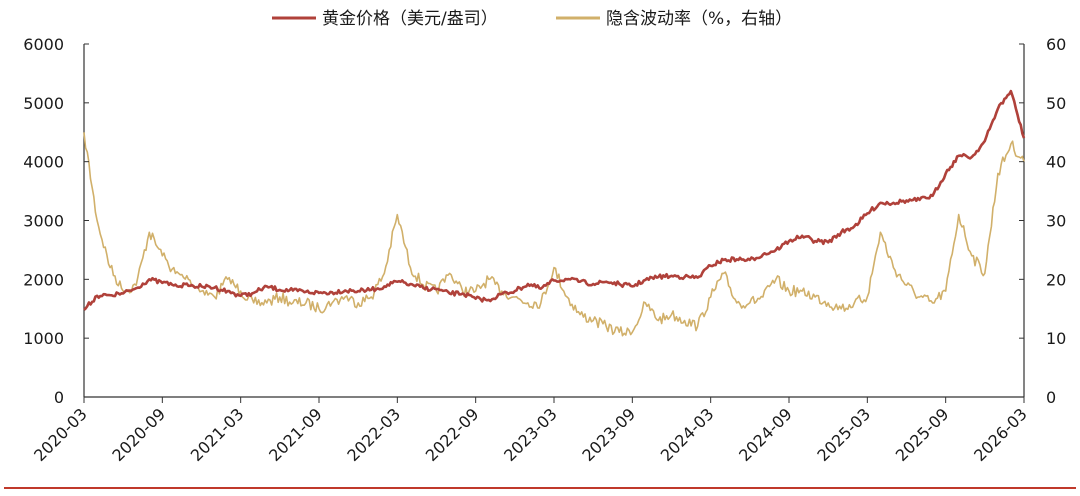 The image size is (1080, 496). What do you see at coordinates (43, 338) in the screenshot?
I see `left-y-tick-label: 1000` at bounding box center [43, 338].